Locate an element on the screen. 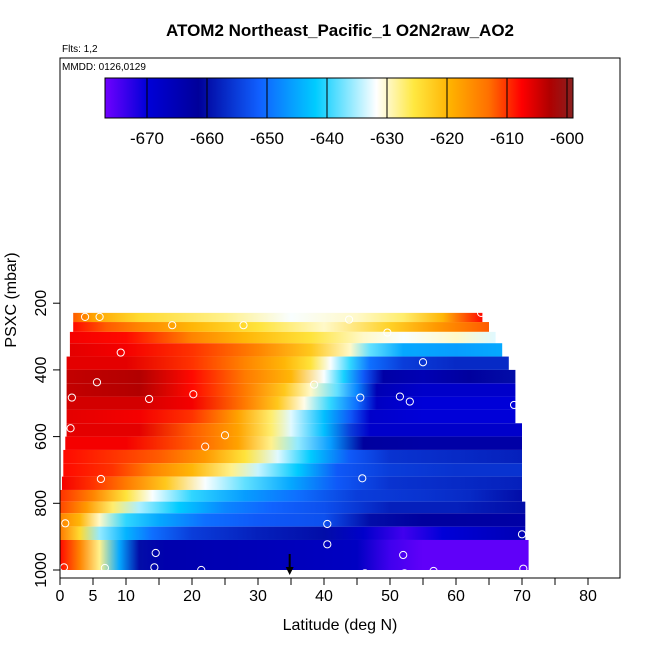 The image size is (650, 650). dates-label: MMDD: 0126,0129 is located at coordinates (104, 67).